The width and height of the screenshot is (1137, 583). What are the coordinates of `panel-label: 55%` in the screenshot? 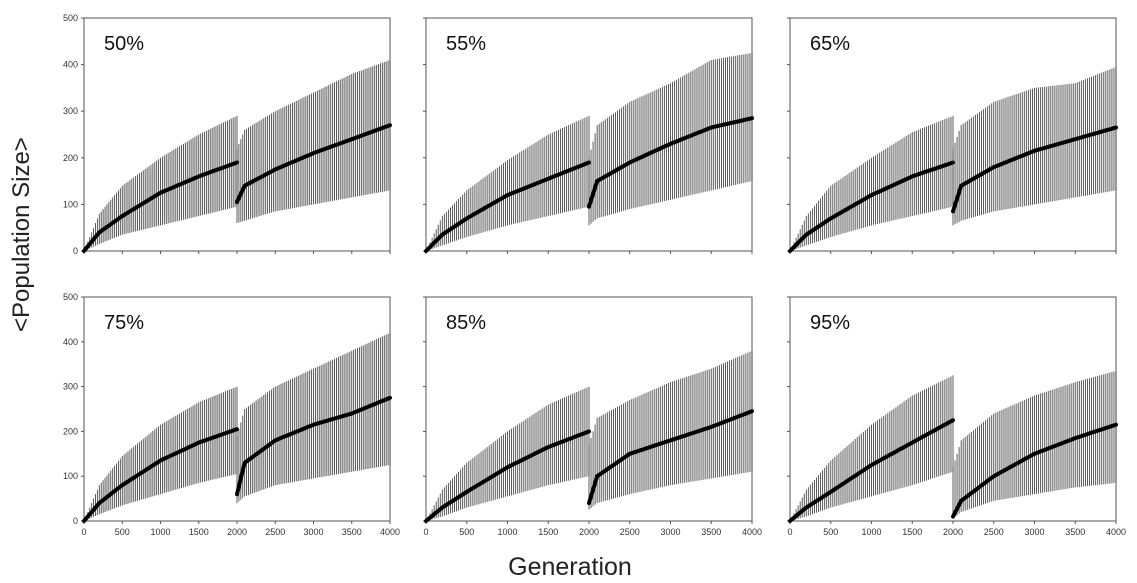 It's located at (466, 44).